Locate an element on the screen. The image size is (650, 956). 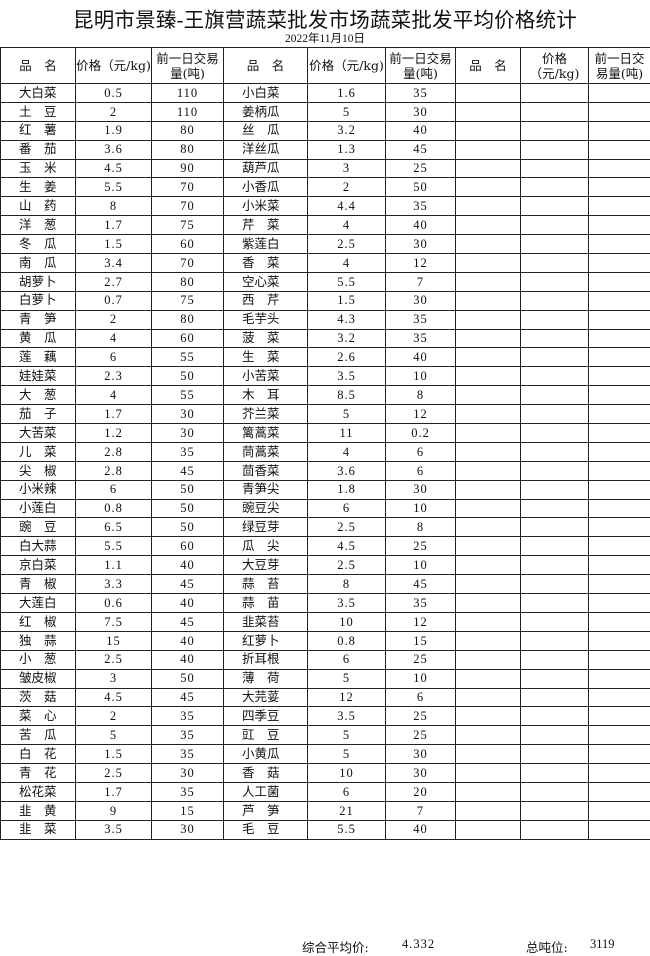
cell-name: 折耳根 is located at coordinates (266, 659).